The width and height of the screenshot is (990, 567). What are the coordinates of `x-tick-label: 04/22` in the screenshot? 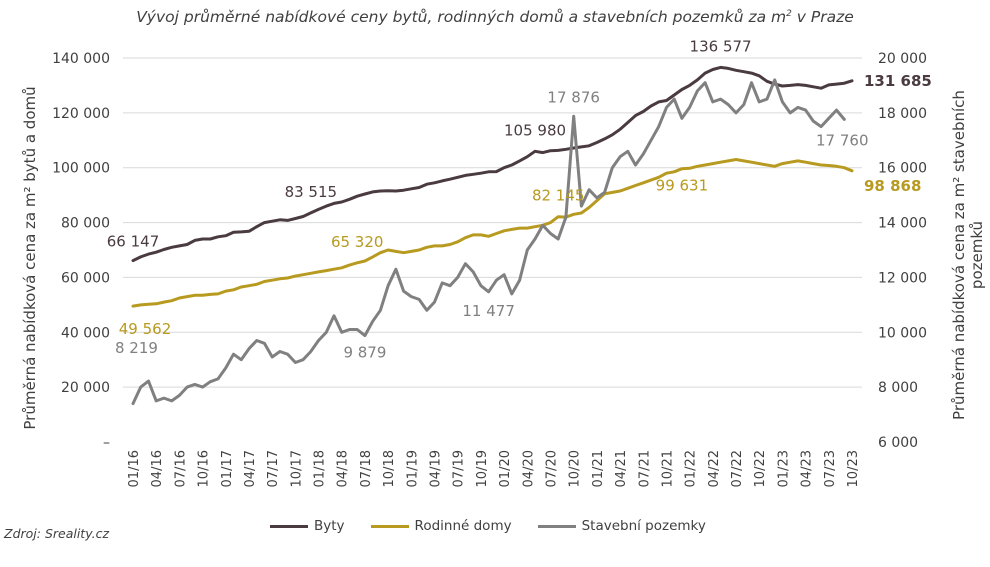 It's located at (714, 468).